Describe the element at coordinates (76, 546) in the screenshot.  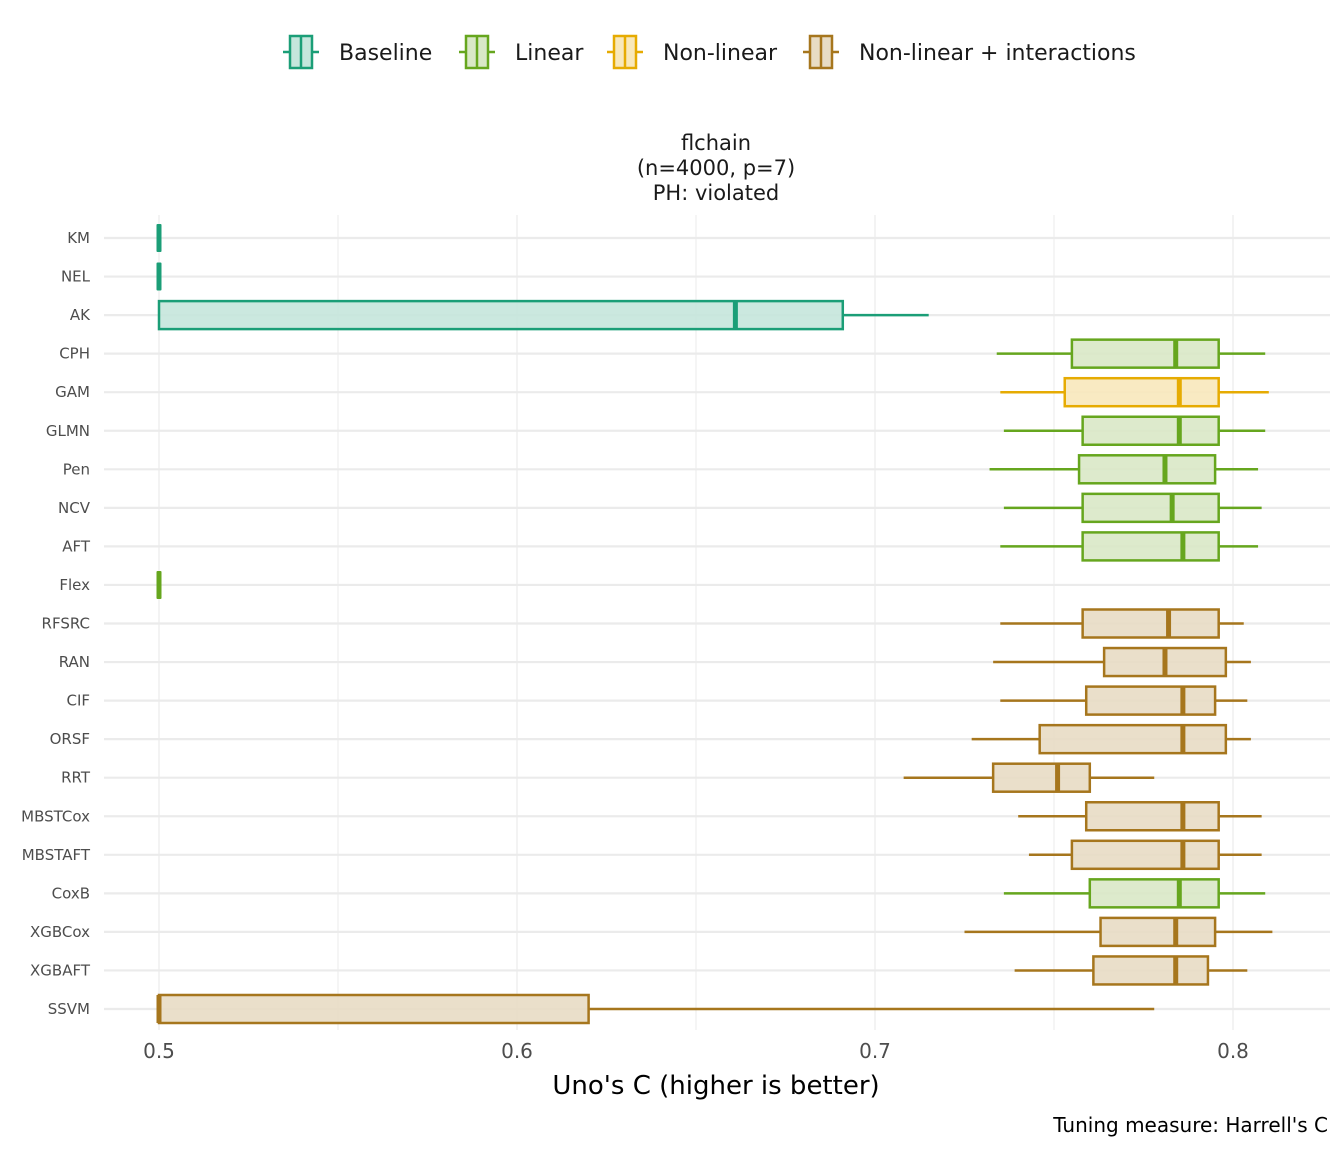
I see `y-tick-label: AFT` at that location.